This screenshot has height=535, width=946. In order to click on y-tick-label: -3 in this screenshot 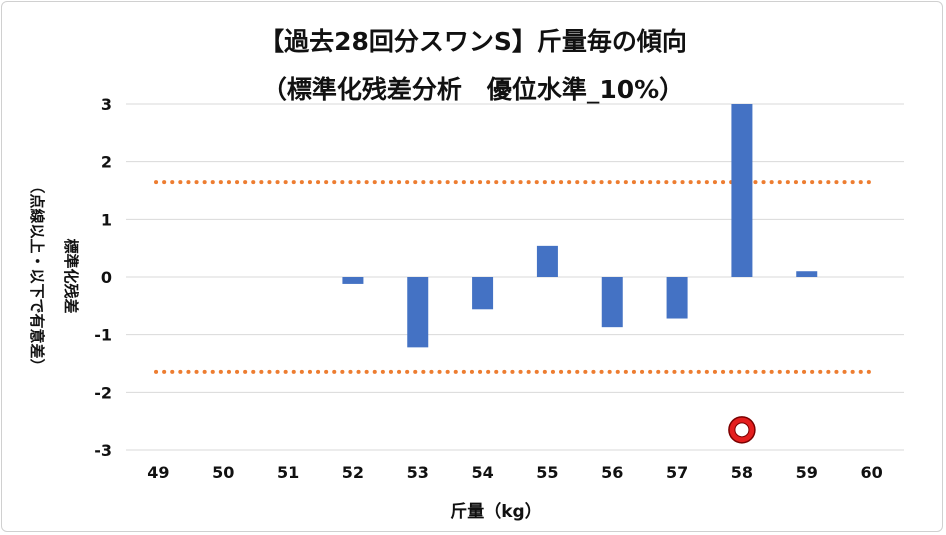, I will do `click(103, 450)`.